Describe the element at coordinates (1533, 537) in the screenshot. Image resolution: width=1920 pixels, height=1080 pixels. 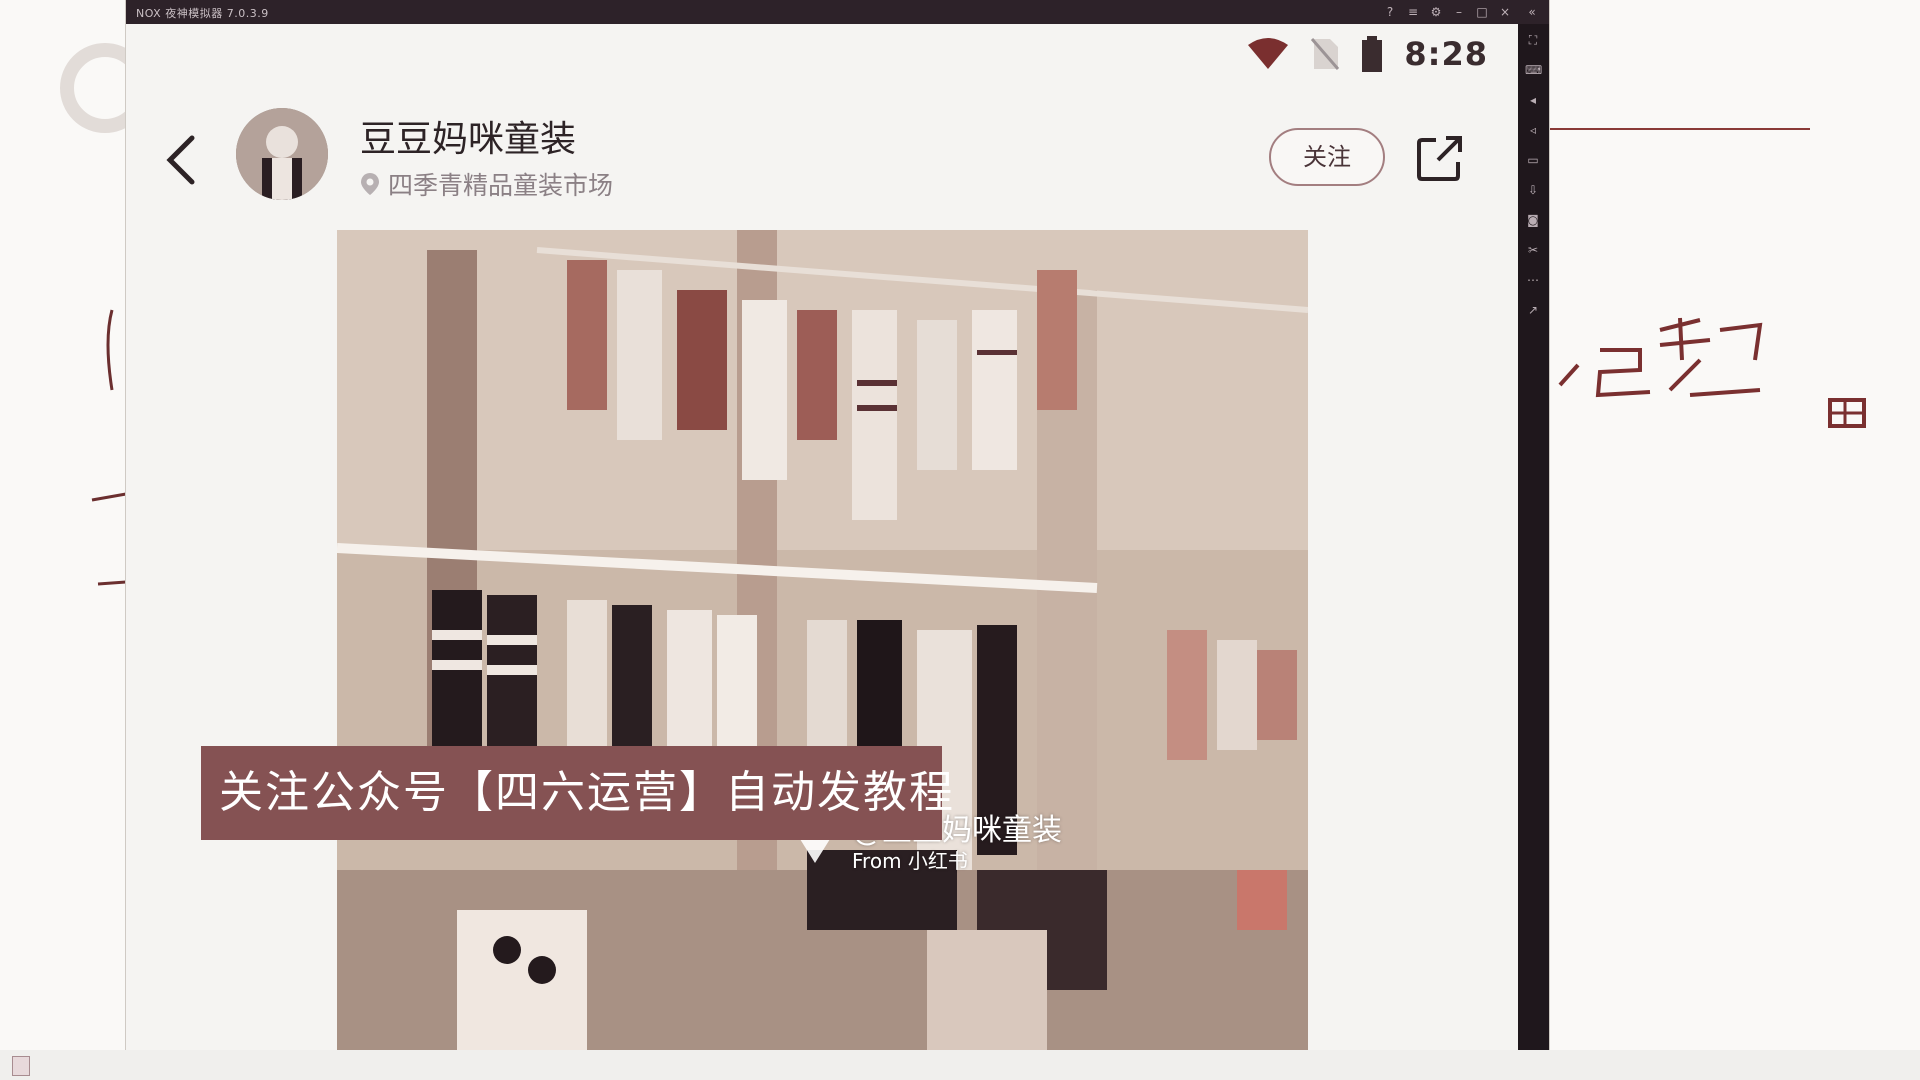
I see `emulator-sidebar: ⛶ ⌨ ◂ ◃ ▭ ⇩ ◙ ✂ ⋯ ↗` at that location.